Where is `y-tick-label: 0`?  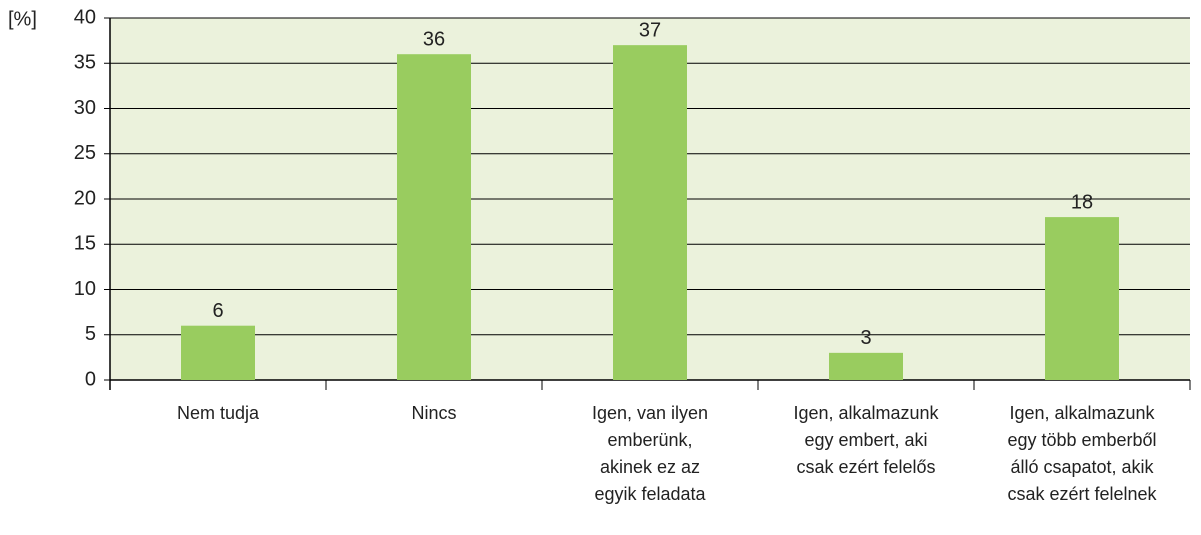 y-tick-label: 0 is located at coordinates (90, 379).